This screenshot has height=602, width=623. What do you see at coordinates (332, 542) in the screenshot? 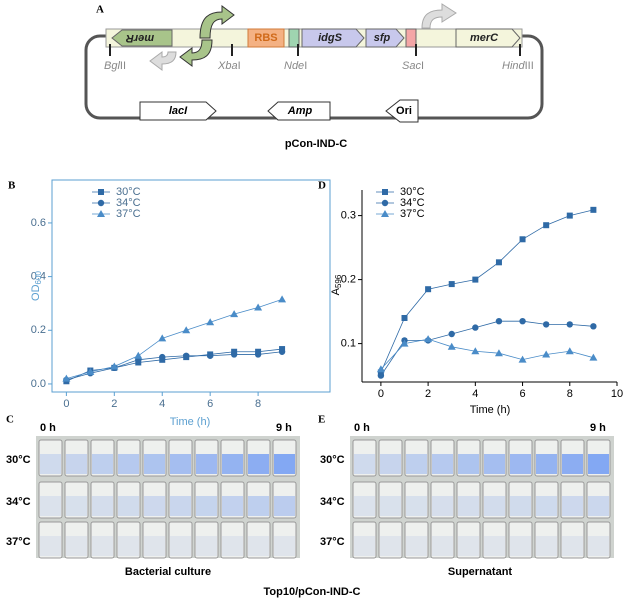
I see `row-label: 37°C` at bounding box center [332, 542].